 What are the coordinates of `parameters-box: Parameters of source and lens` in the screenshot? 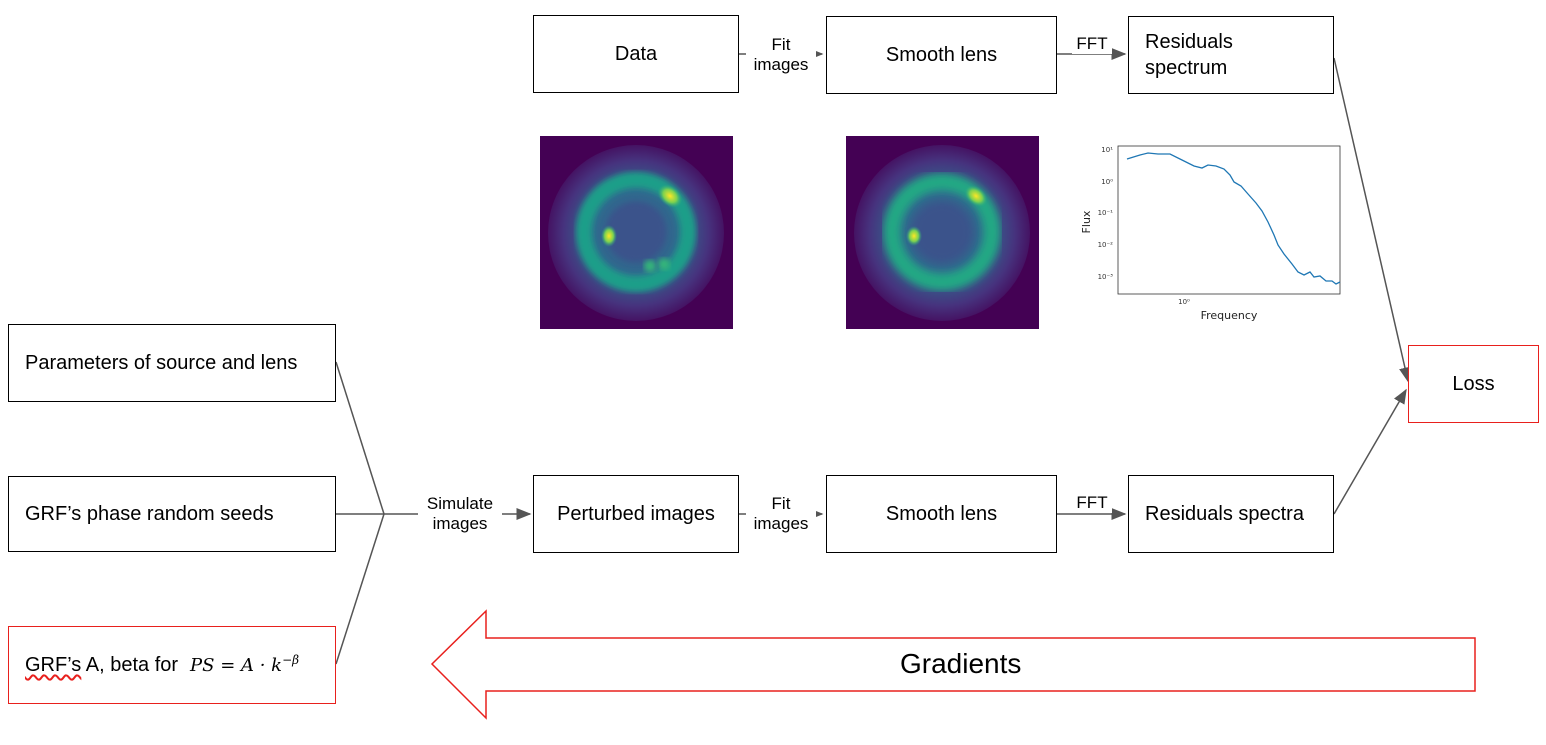 It's located at (172, 363).